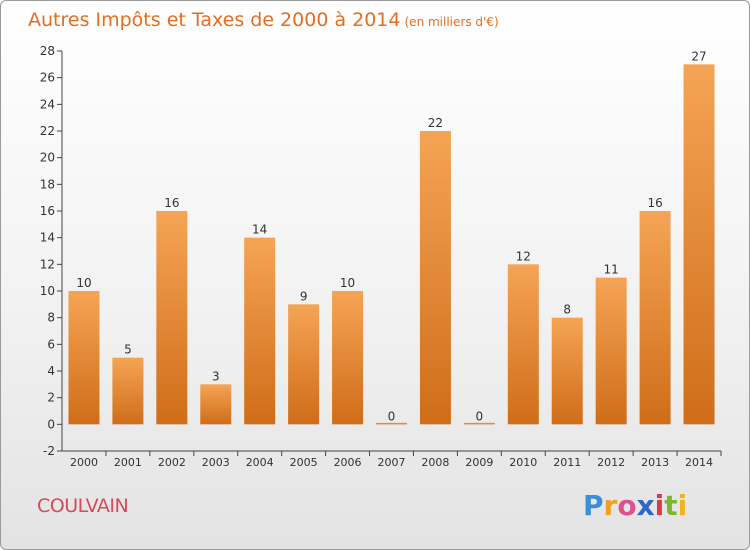  I want to click on x-tick-label: 2012, so click(611, 462).